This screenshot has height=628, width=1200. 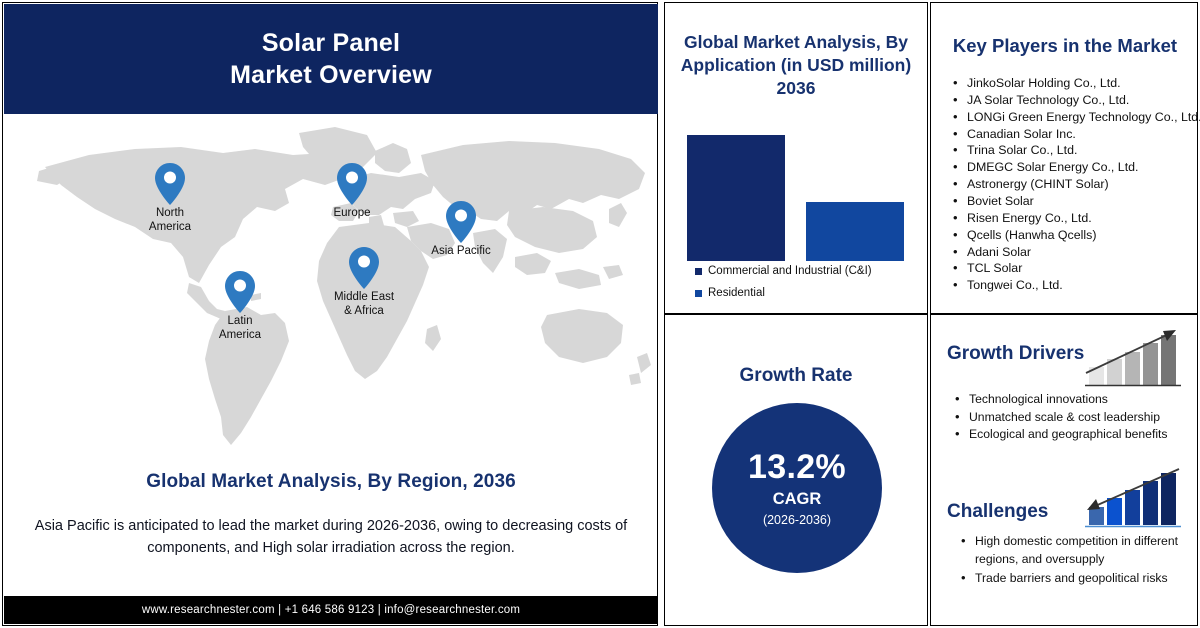 What do you see at coordinates (1133, 489) in the screenshot?
I see `down-arrow-icon` at bounding box center [1133, 489].